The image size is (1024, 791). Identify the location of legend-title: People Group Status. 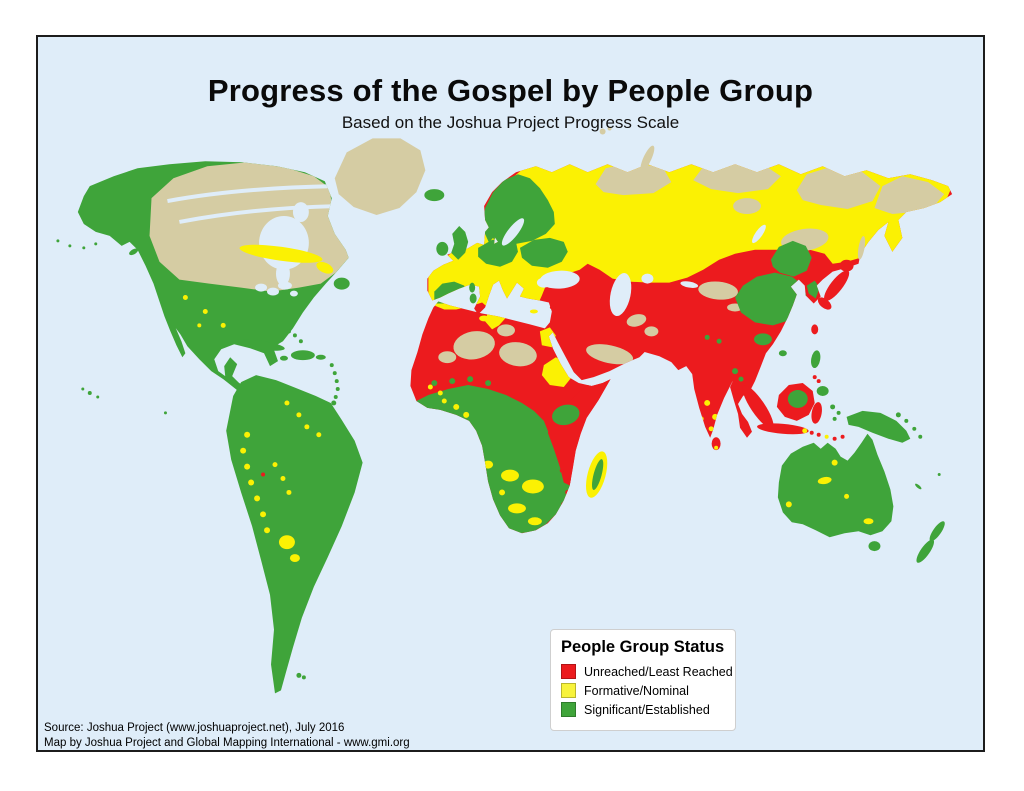
(643, 647).